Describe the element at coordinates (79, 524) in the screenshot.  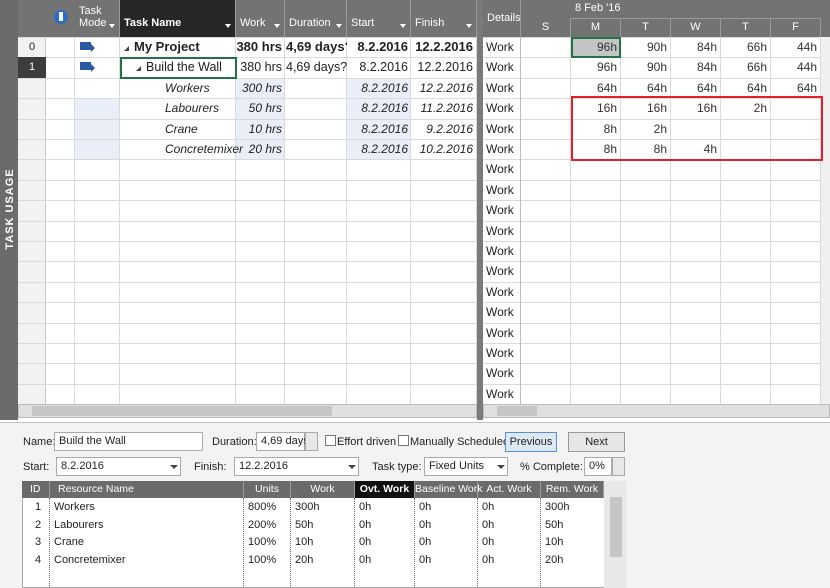
I see `resource-cell: Labourers` at that location.